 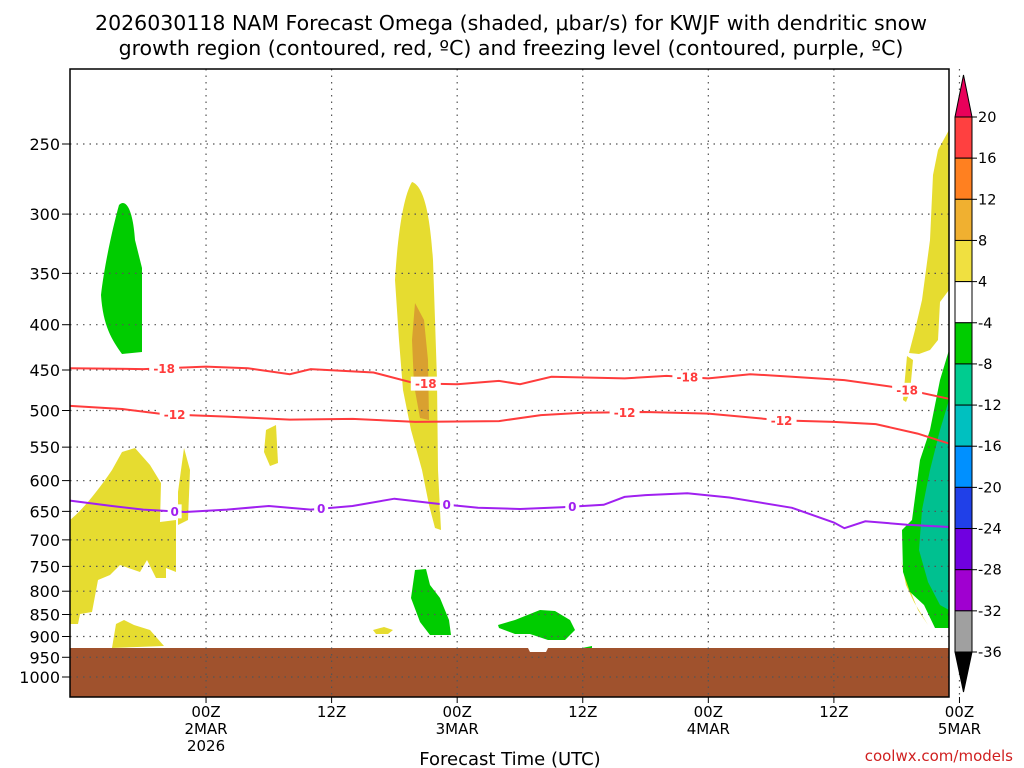 What do you see at coordinates (44, 566) in the screenshot?
I see `y-tick-label: 750` at bounding box center [44, 566].